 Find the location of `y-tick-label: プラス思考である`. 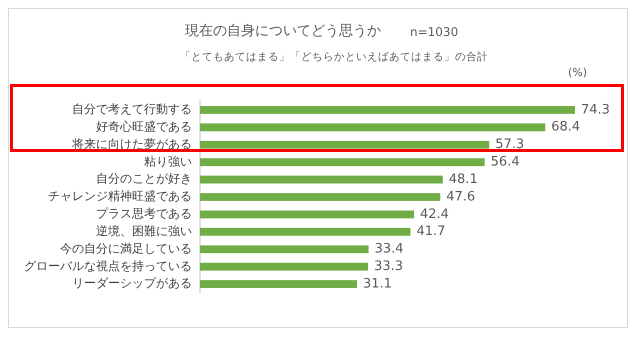

y-tick-label: プラス思考である is located at coordinates (144, 213).